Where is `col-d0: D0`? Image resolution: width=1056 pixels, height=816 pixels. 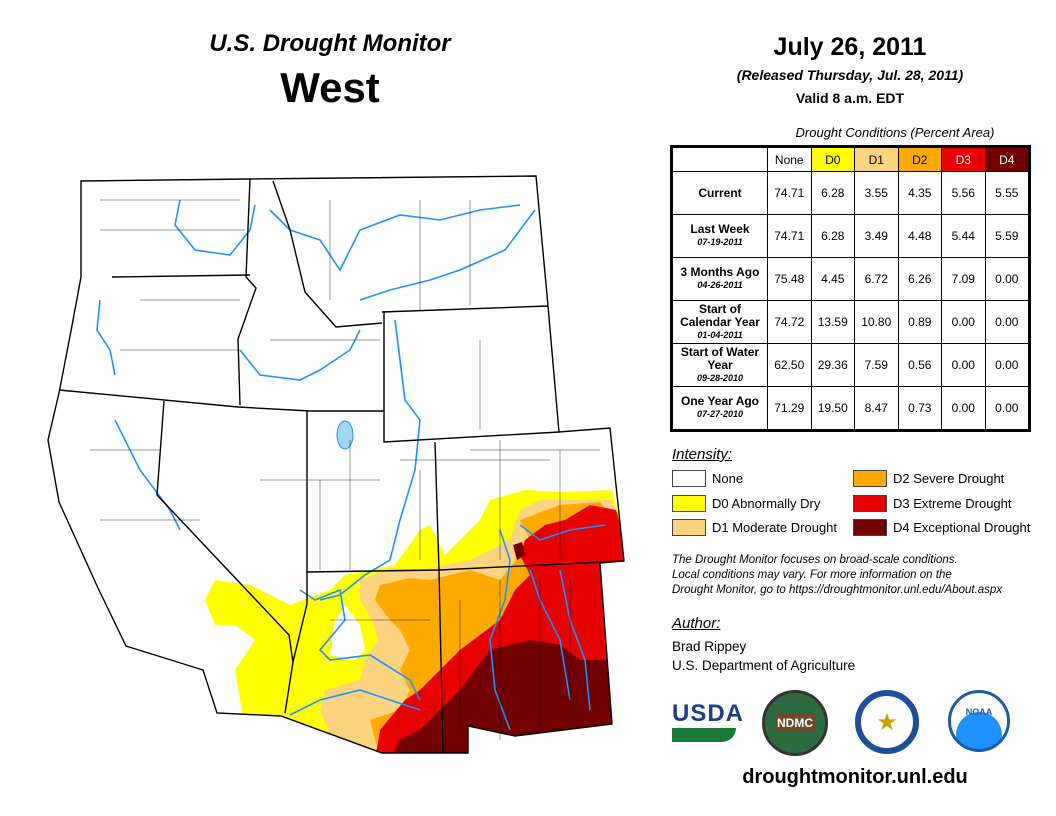
col-d0: D0 is located at coordinates (832, 159).